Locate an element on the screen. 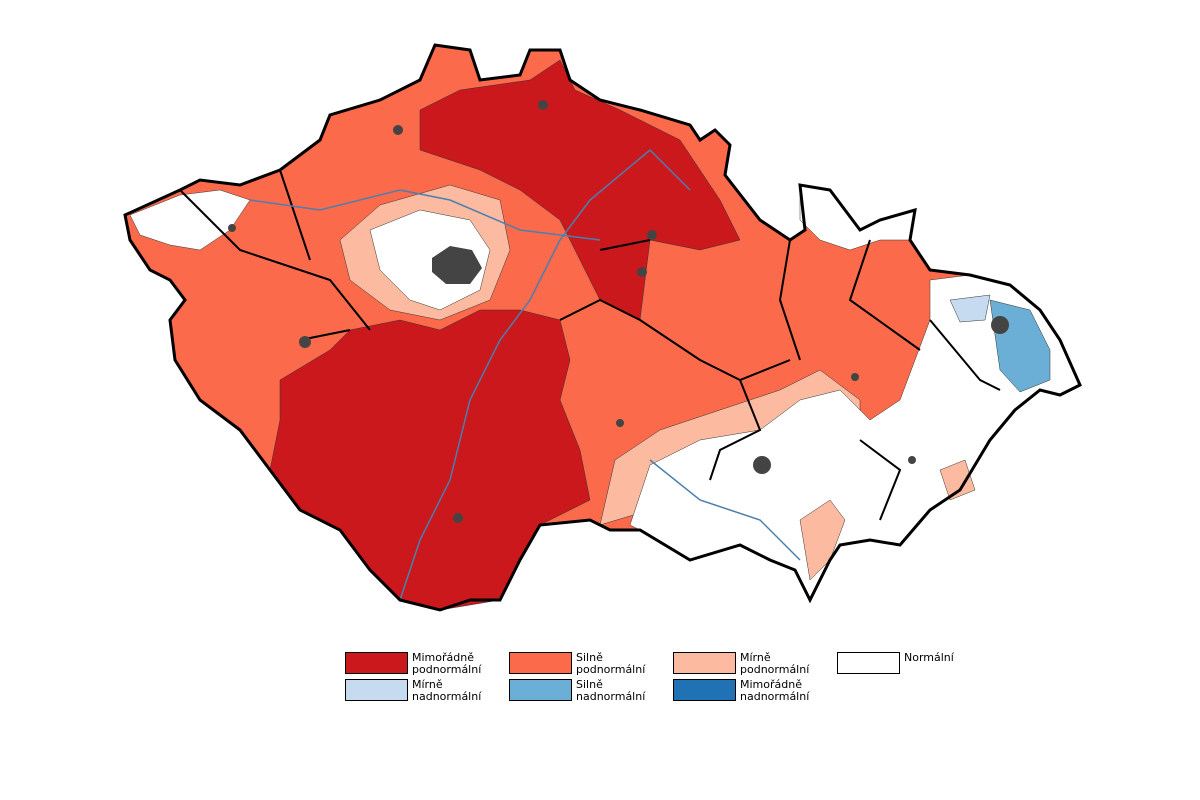 The height and width of the screenshot is (800, 1200). region-mild-south is located at coordinates (822, 540).